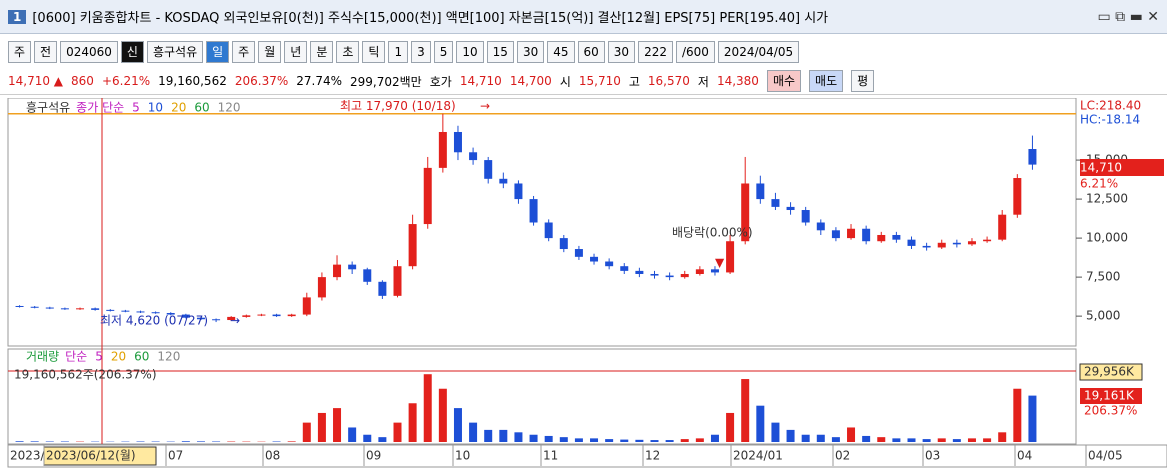 The image size is (1167, 468). Describe the element at coordinates (500, 52) in the screenshot. I see `toolbar-button: 15` at that location.